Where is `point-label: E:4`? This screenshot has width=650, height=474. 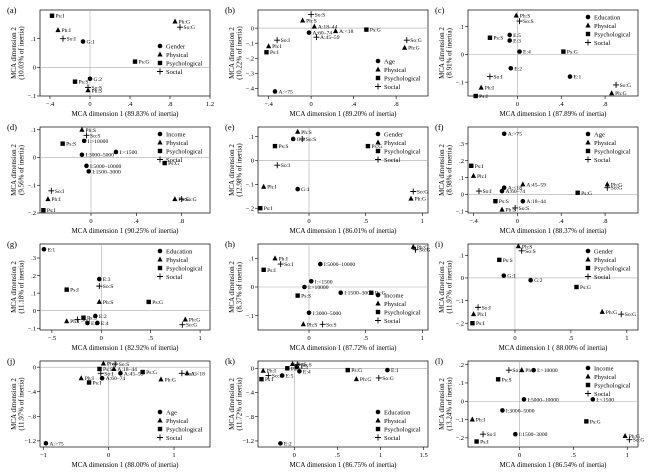 point-label: E:4 is located at coordinates (307, 372).